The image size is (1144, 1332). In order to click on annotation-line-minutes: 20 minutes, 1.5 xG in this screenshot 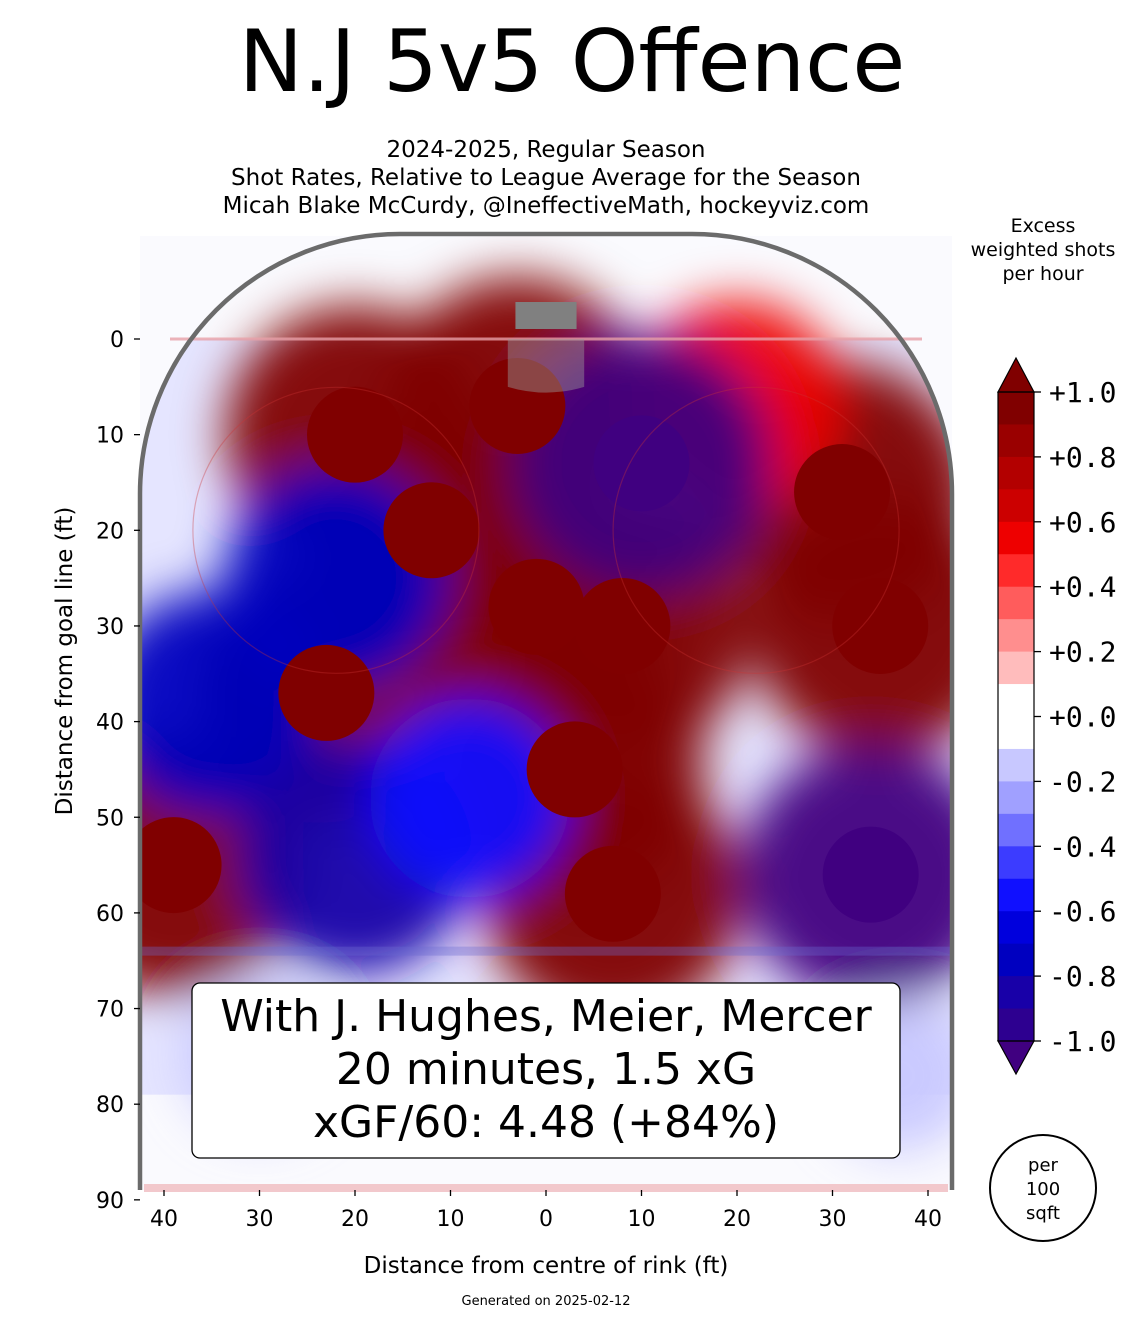, I will do `click(546, 1069)`.